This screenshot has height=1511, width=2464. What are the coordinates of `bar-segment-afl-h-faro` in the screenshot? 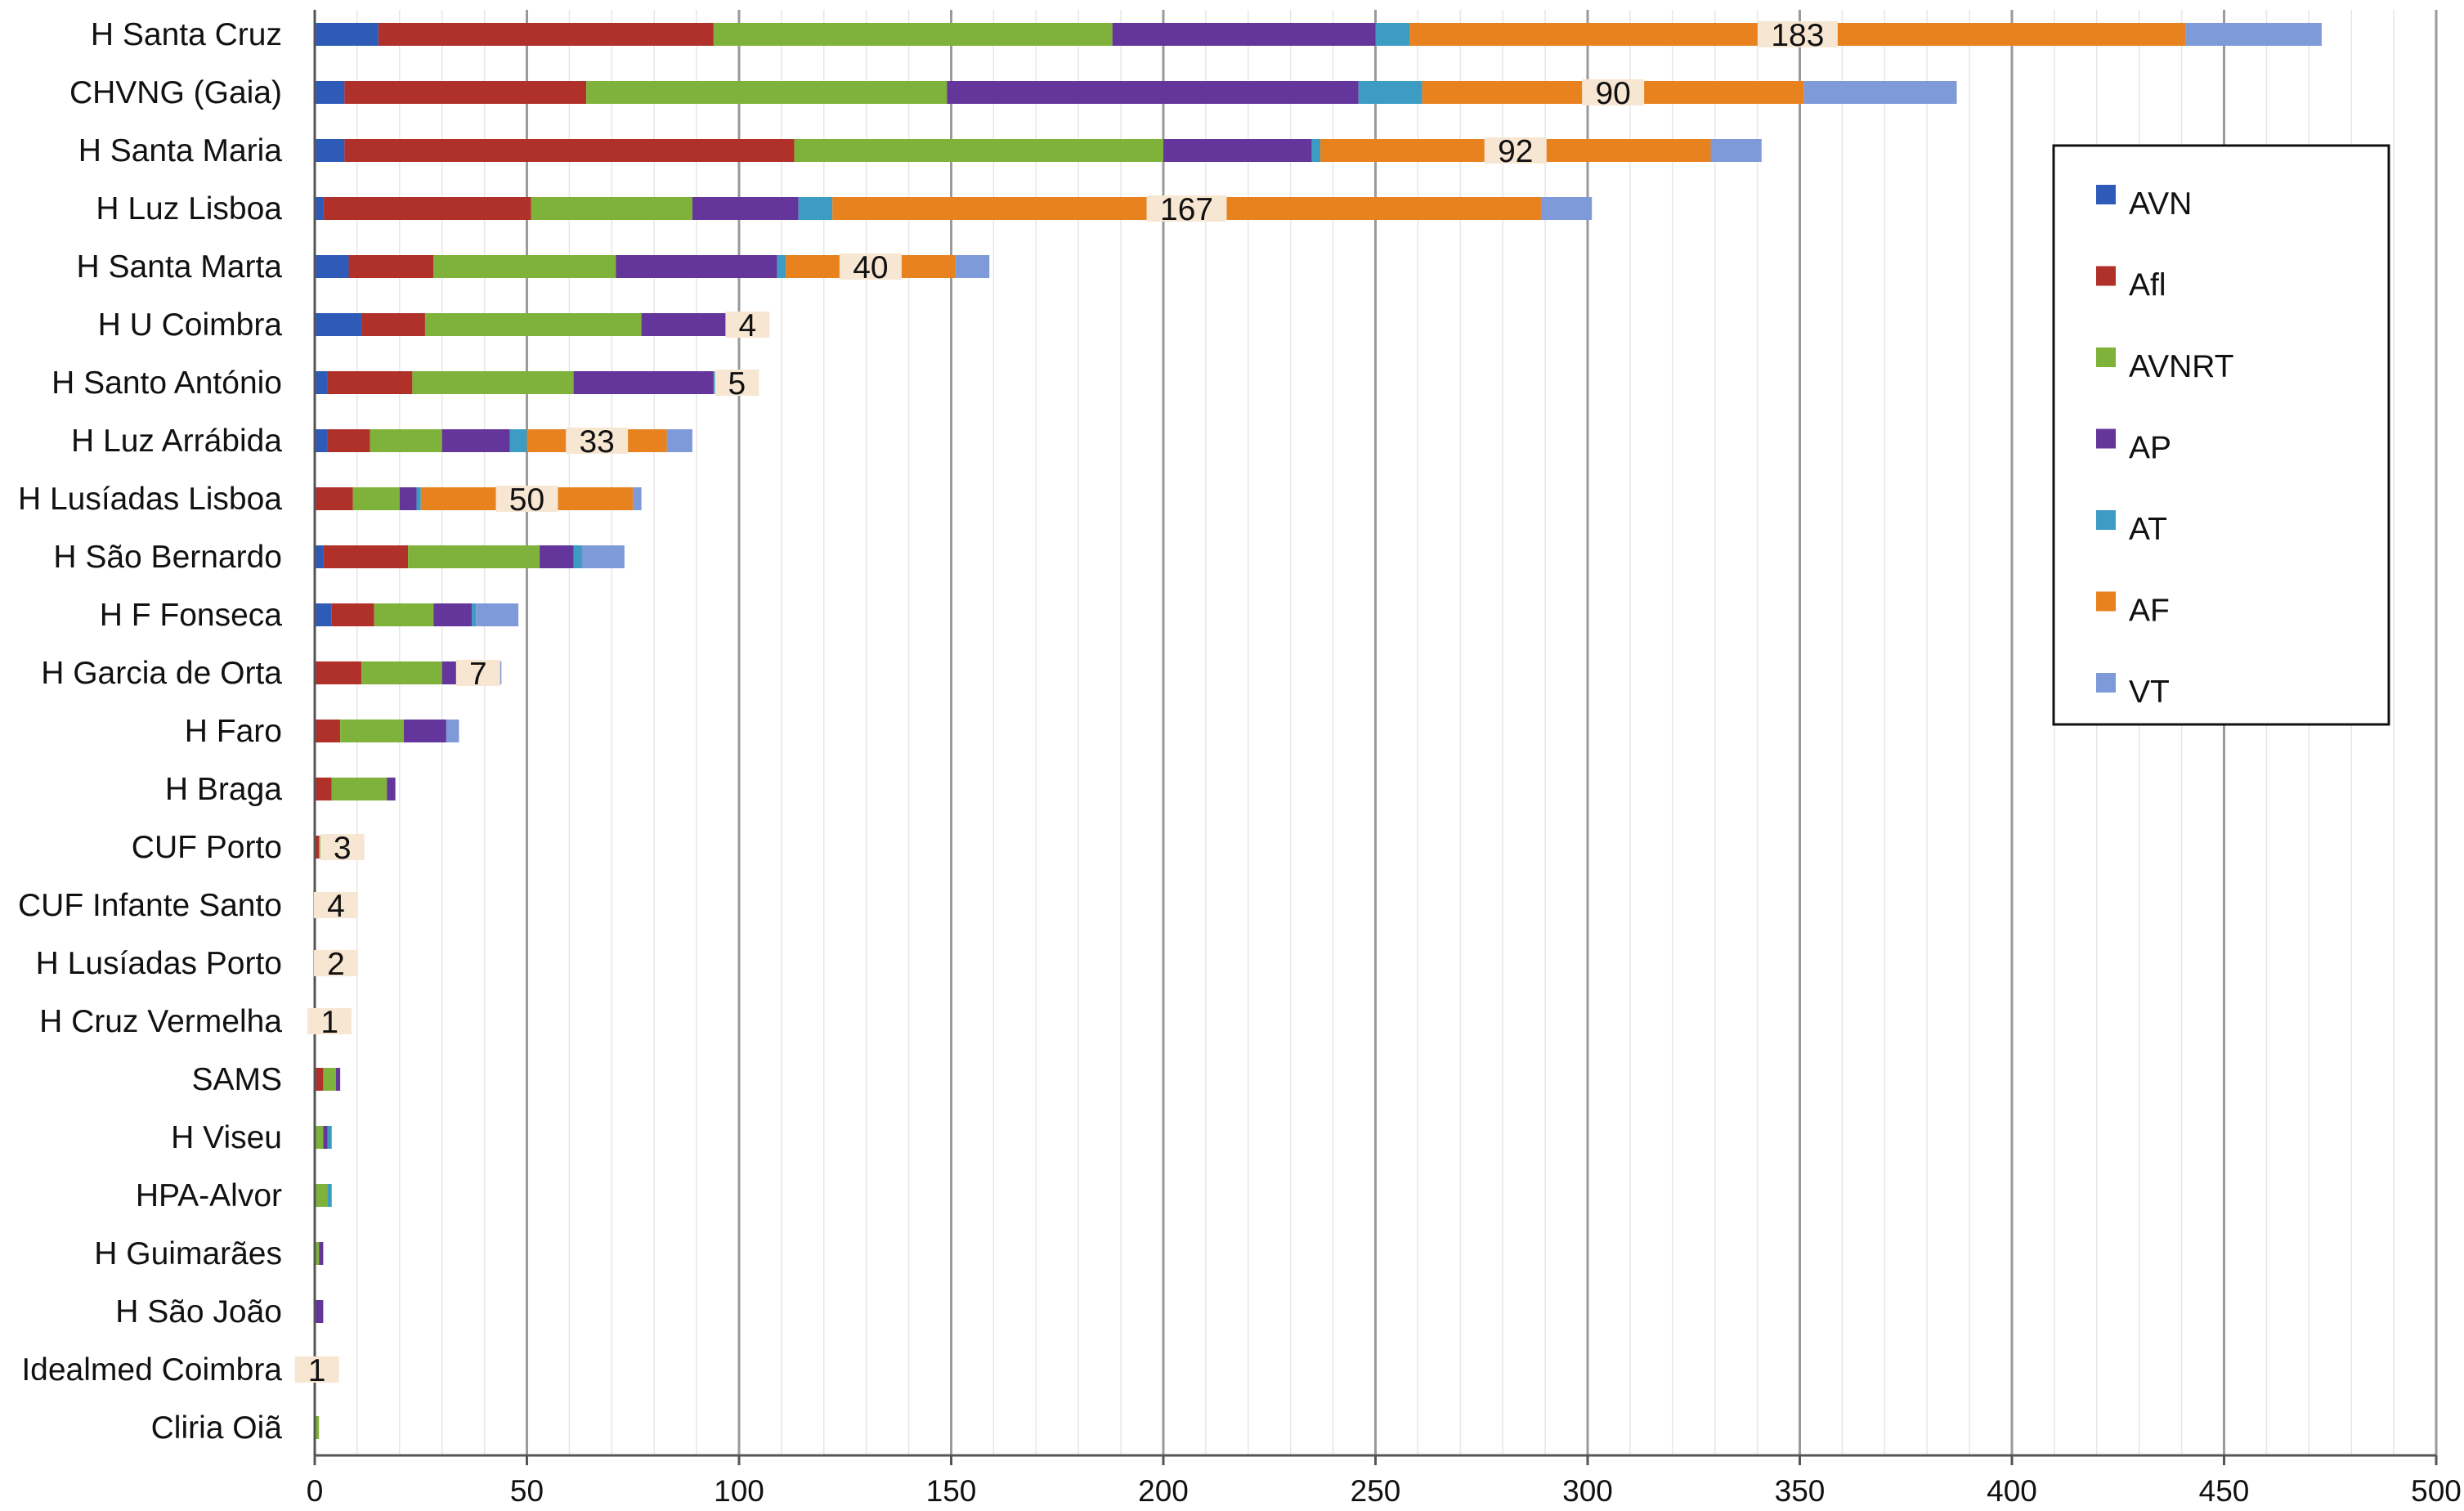 It's located at (328, 731).